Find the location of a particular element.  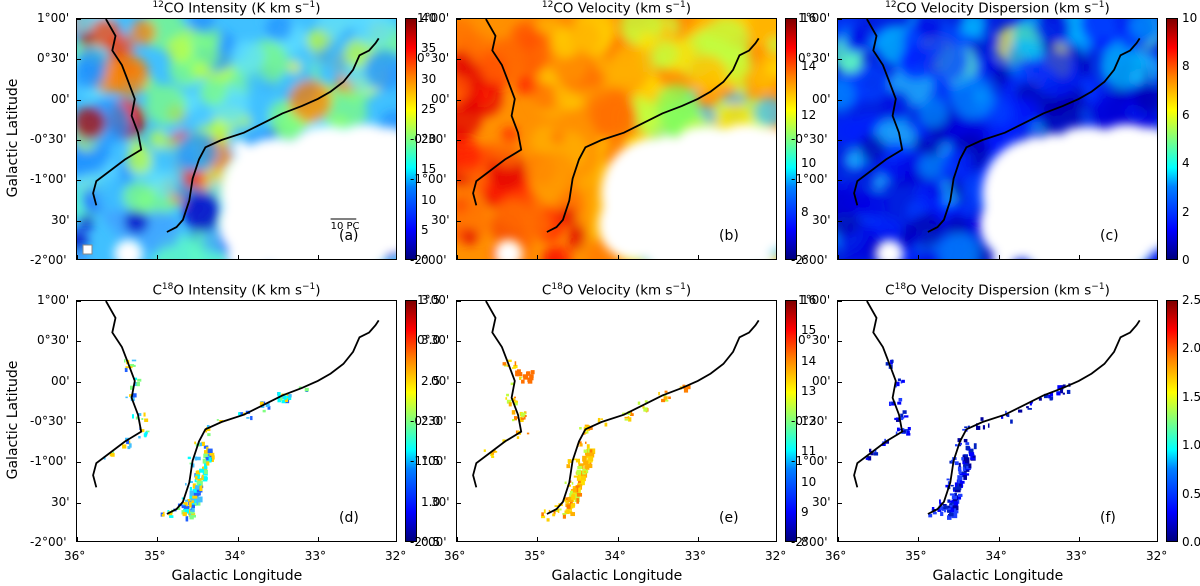

beam-marker is located at coordinates (87, 249).